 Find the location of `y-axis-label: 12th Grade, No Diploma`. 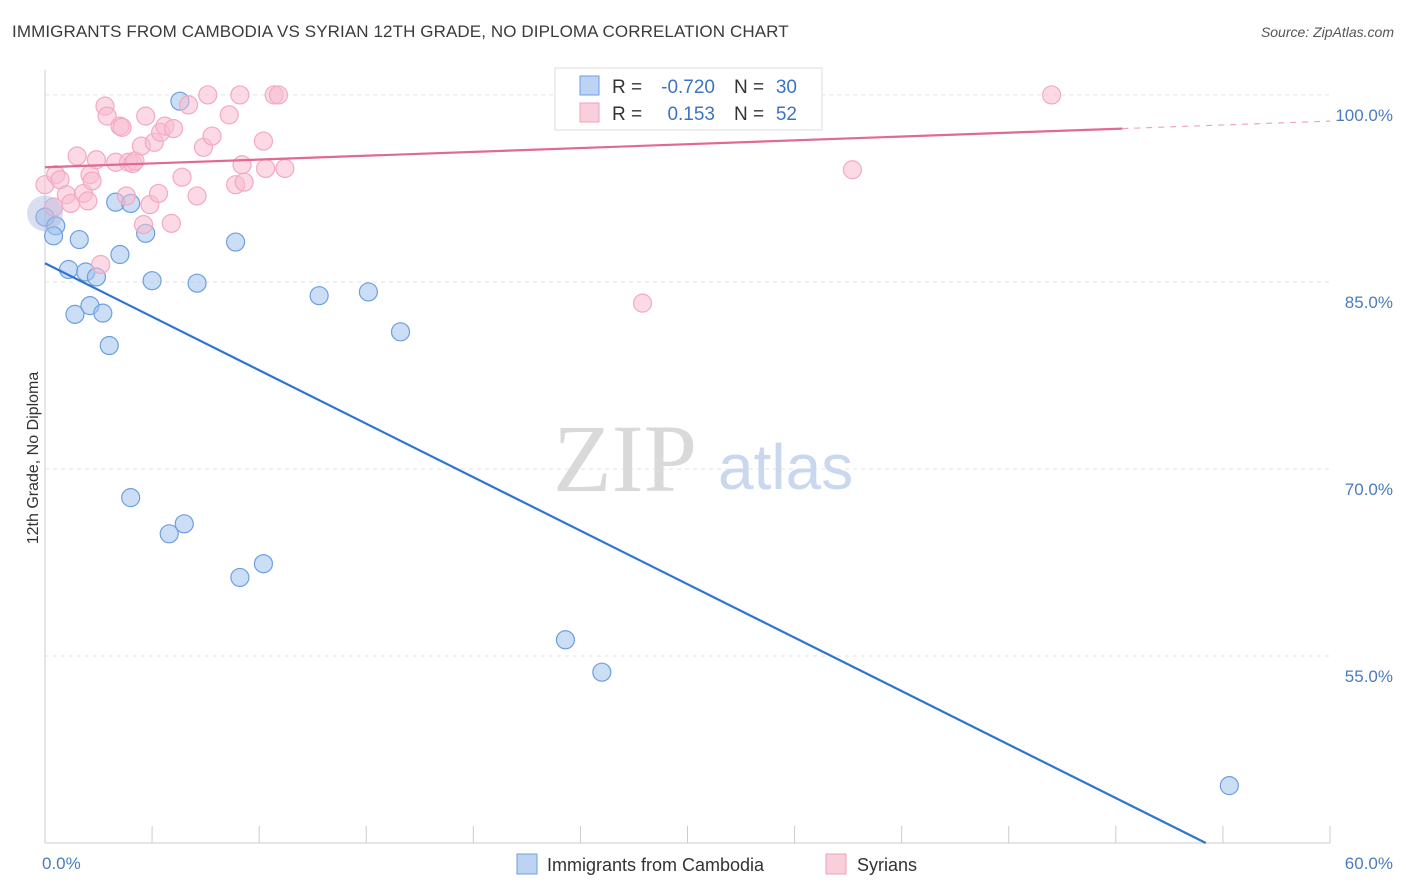

y-axis-label: 12th Grade, No Diploma is located at coordinates (33, 458).